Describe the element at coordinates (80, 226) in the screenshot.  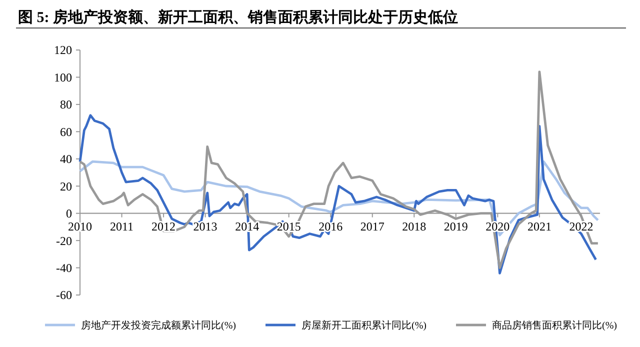
I see `x-tick-label: 2010` at that location.